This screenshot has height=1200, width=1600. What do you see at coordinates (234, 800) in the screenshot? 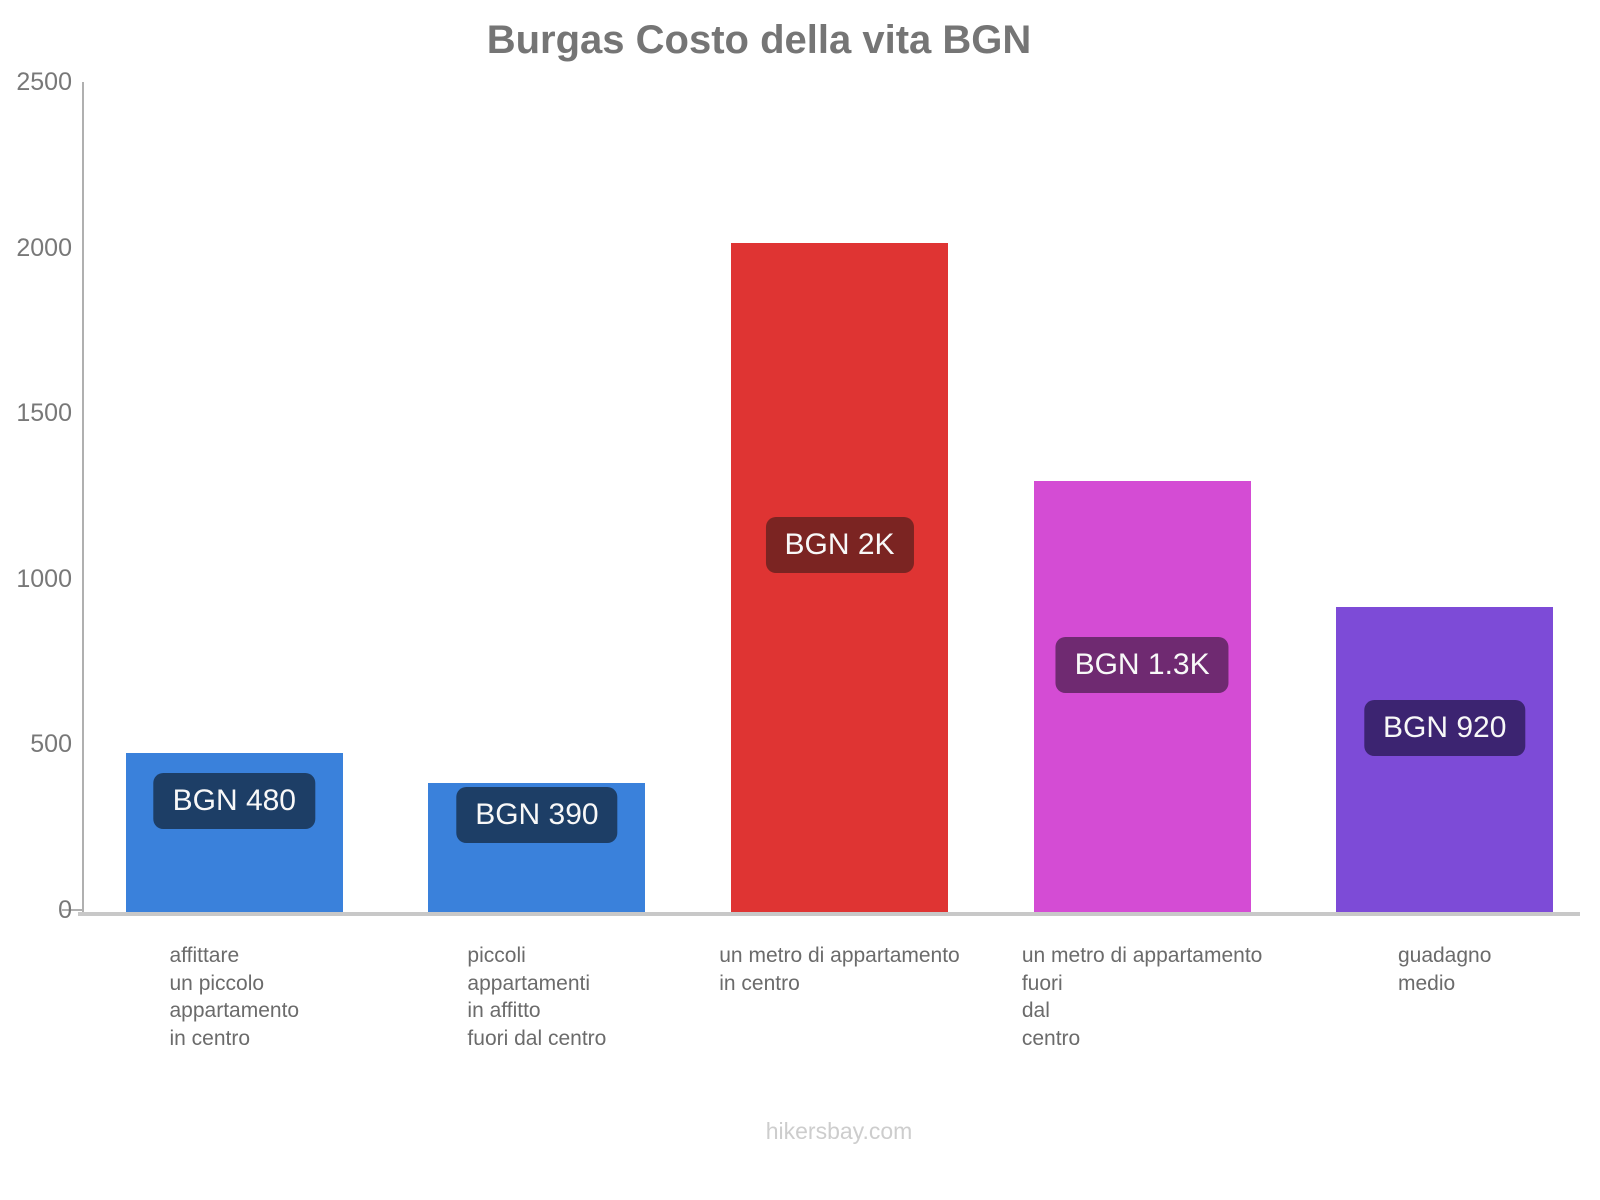
I see `bar-value-label: BGN 480` at bounding box center [234, 800].